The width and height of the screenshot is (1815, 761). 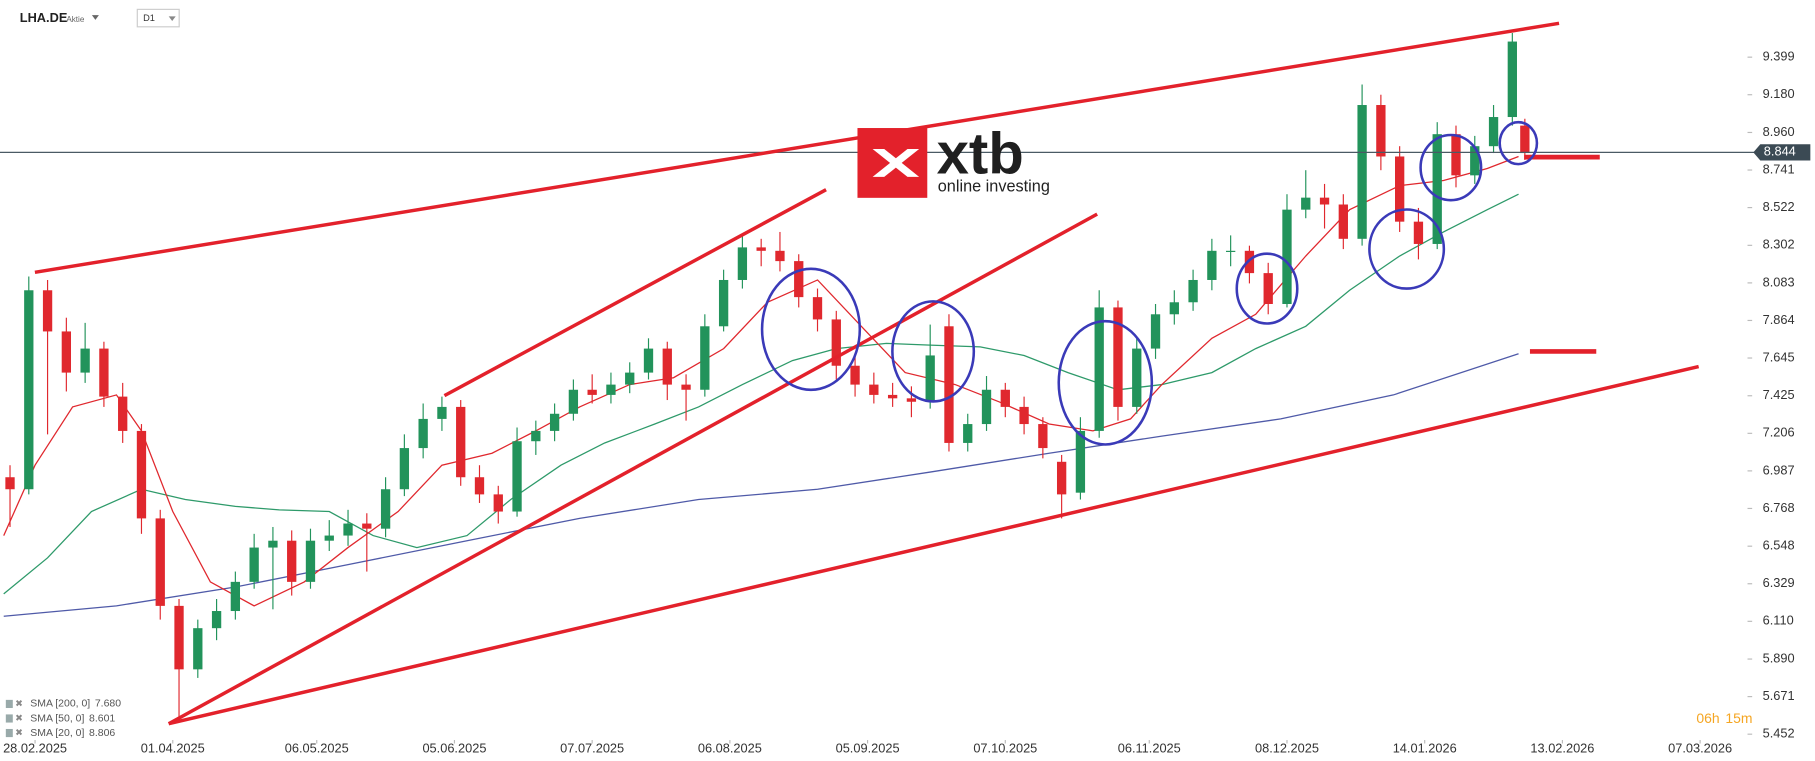 What do you see at coordinates (1707, 718) in the screenshot?
I see `countdown-hours: 06h` at bounding box center [1707, 718].